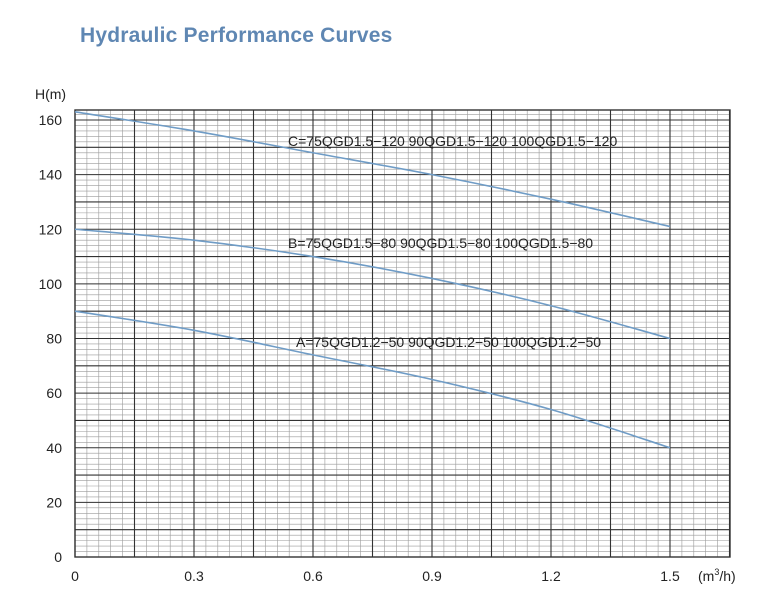 The image size is (767, 616). I want to click on y-tick-label: 140, so click(51, 175).